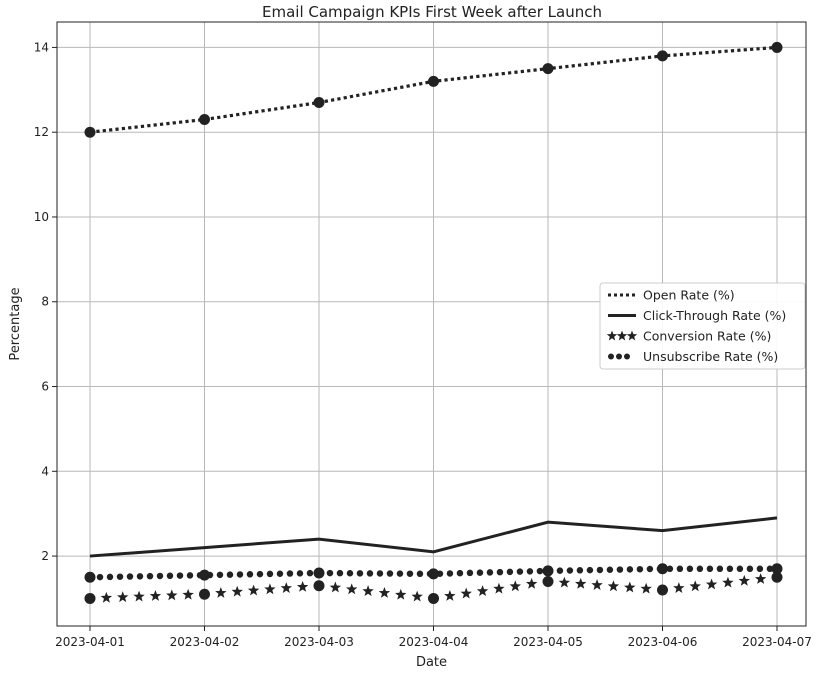 The height and width of the screenshot is (679, 822). I want to click on x-tick-label: 2023-04-01, so click(90, 642).